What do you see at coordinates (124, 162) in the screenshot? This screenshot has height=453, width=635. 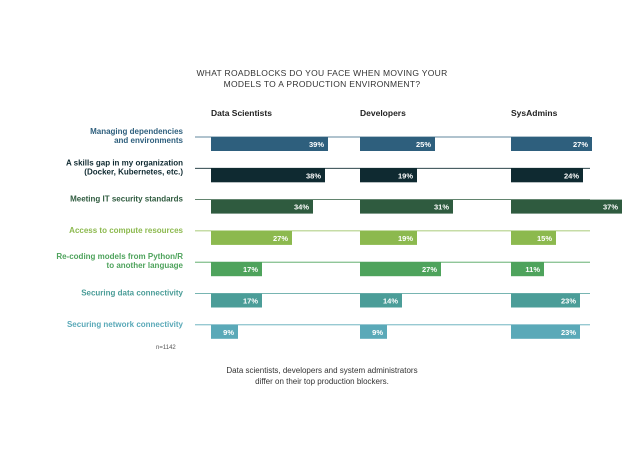 I see `row-label: A skills gap in my organization` at bounding box center [124, 162].